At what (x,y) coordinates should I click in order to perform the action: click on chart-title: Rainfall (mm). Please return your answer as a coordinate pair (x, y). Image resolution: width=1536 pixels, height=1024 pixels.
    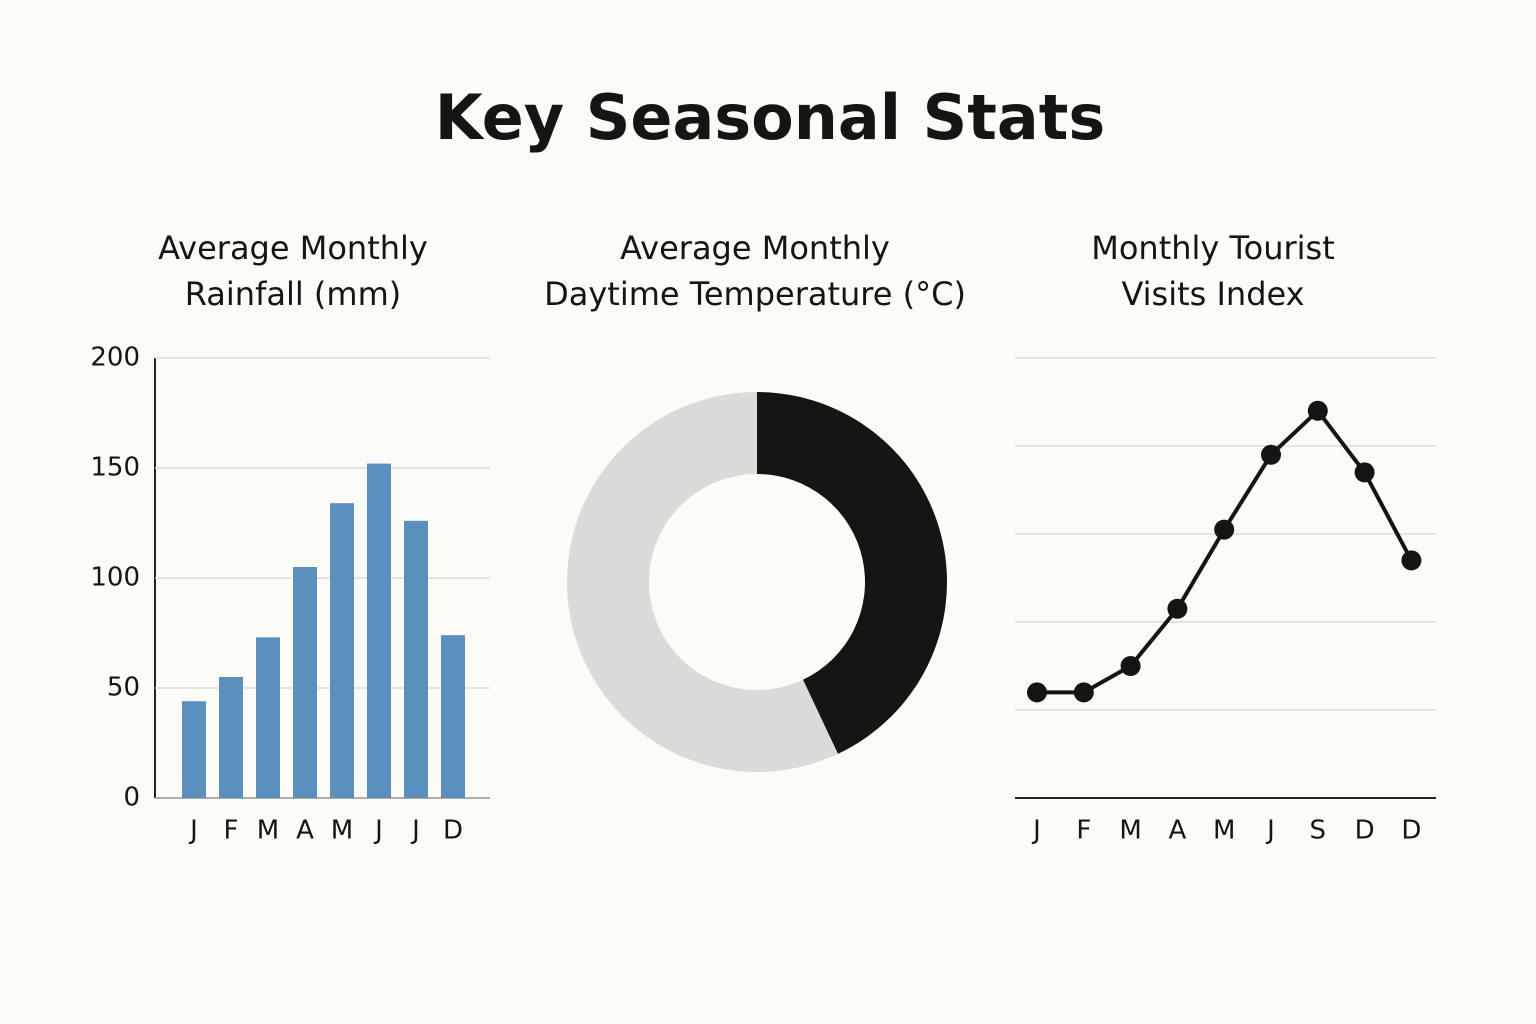
    Looking at the image, I should click on (293, 294).